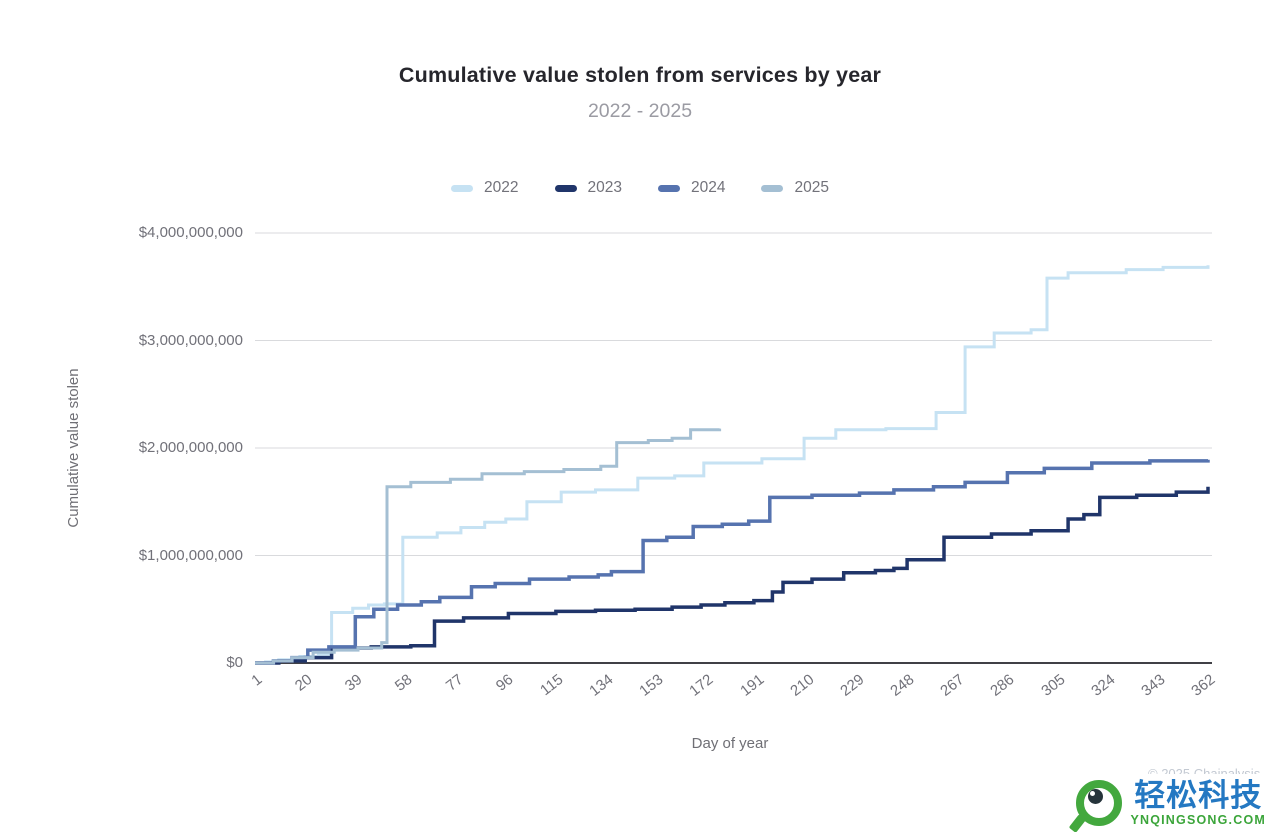 This screenshot has height=832, width=1280. I want to click on chart-subtitle: 2022 - 2025, so click(640, 111).